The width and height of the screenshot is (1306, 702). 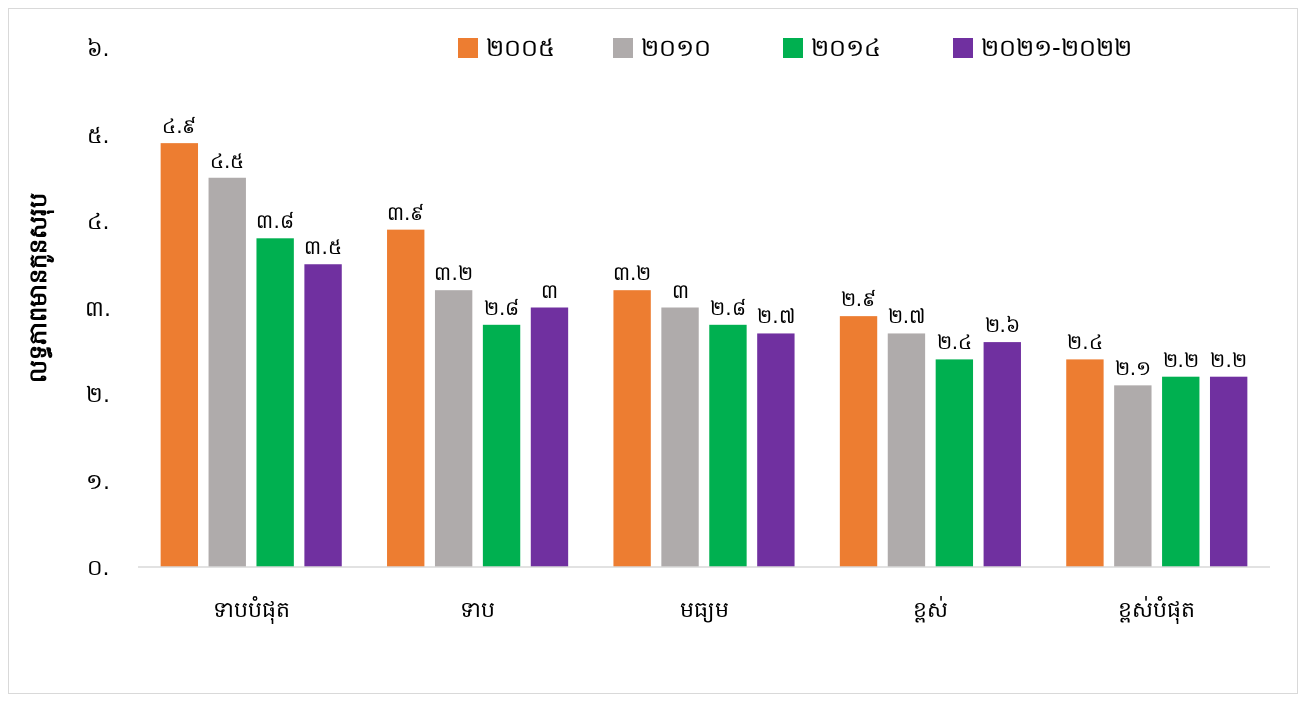 I want to click on y-tick-label: ៦., so click(x=98, y=48).